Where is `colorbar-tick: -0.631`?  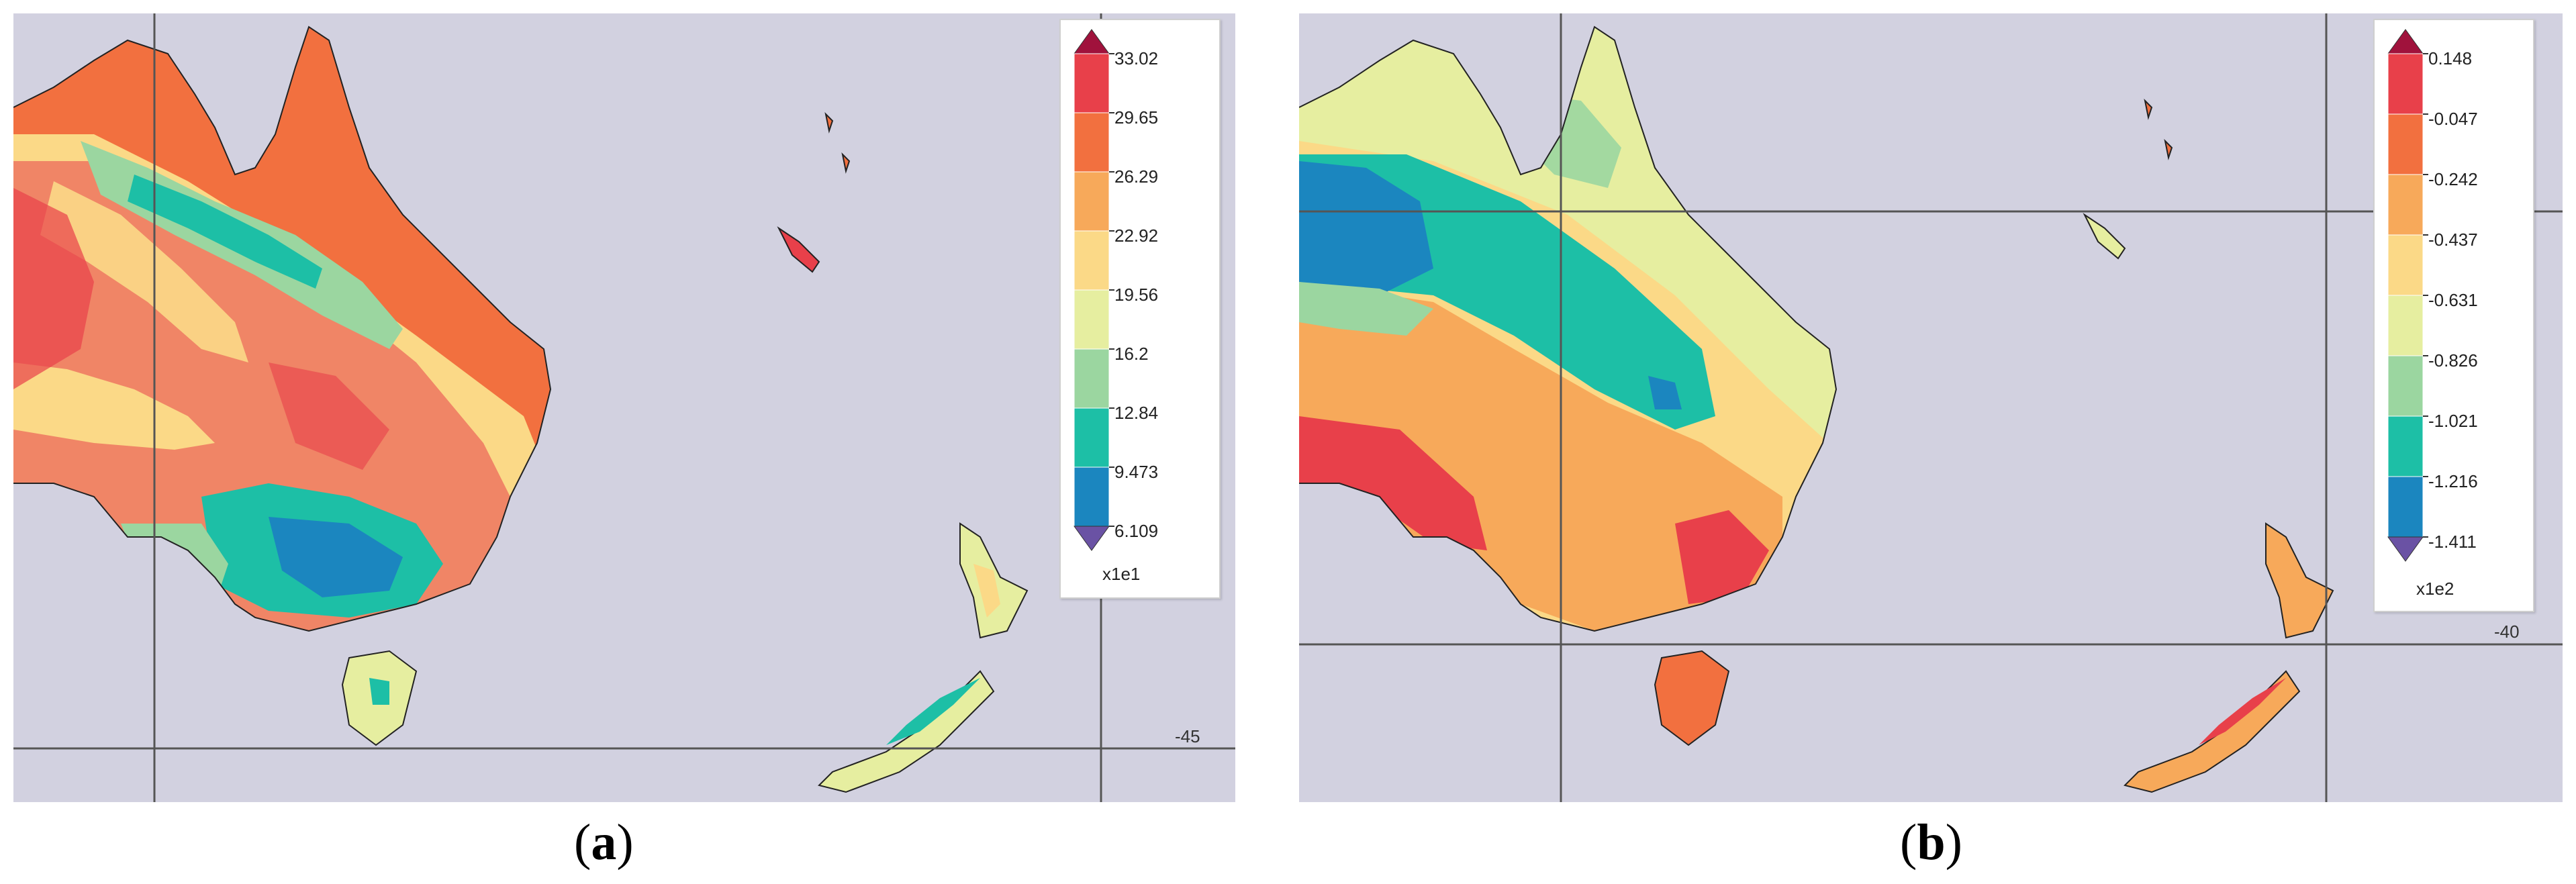
colorbar-tick: -0.631 is located at coordinates (2453, 300).